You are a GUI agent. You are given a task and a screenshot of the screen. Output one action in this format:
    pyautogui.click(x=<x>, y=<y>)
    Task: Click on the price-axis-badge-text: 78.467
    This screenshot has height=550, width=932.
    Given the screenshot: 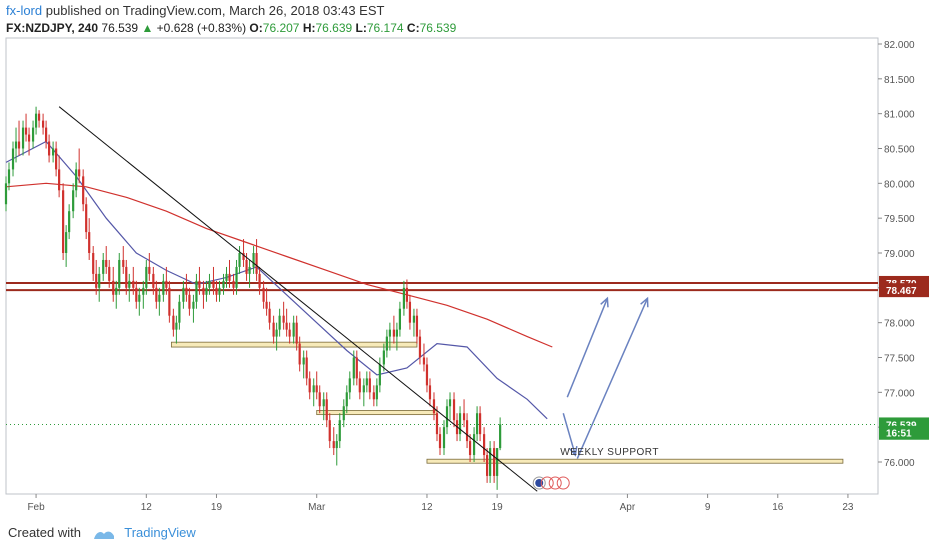 What is the action you would take?
    pyautogui.click(x=901, y=291)
    